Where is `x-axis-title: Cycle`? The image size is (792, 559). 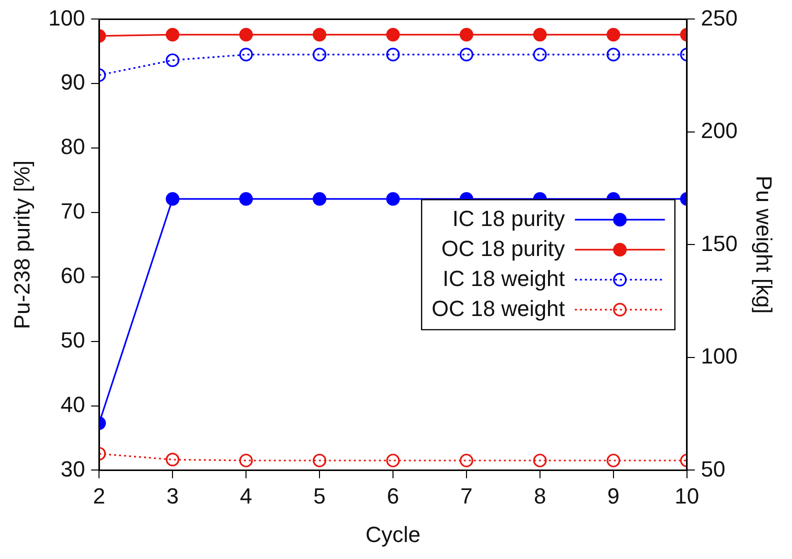 x-axis-title: Cycle is located at coordinates (393, 534).